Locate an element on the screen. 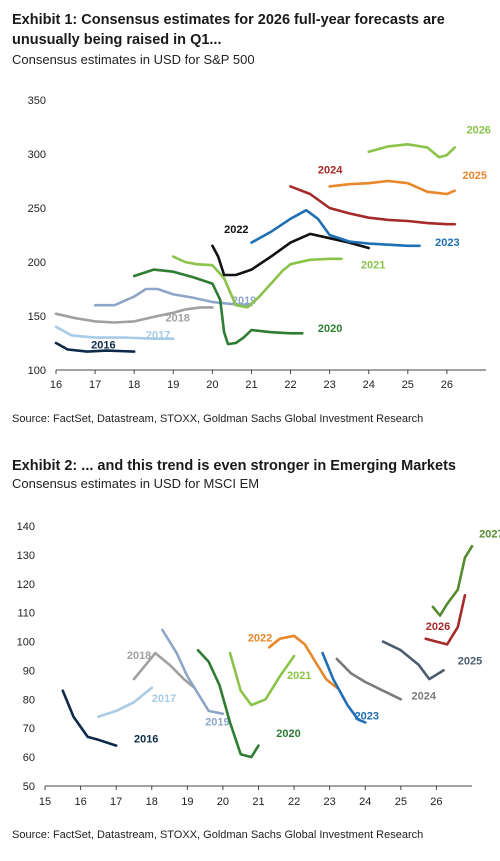 The height and width of the screenshot is (861, 500). y-tick-label: 50 is located at coordinates (29, 787).